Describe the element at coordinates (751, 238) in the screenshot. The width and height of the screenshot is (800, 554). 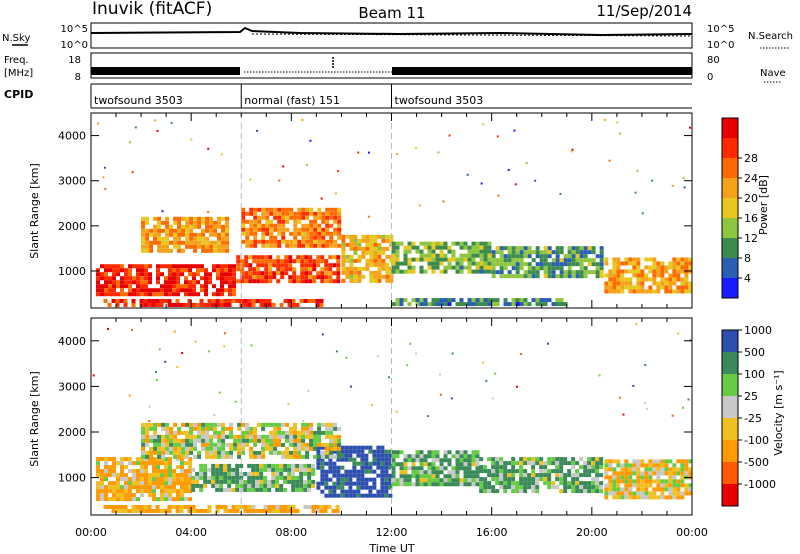
I see `colorbar-tick-label: 12` at that location.